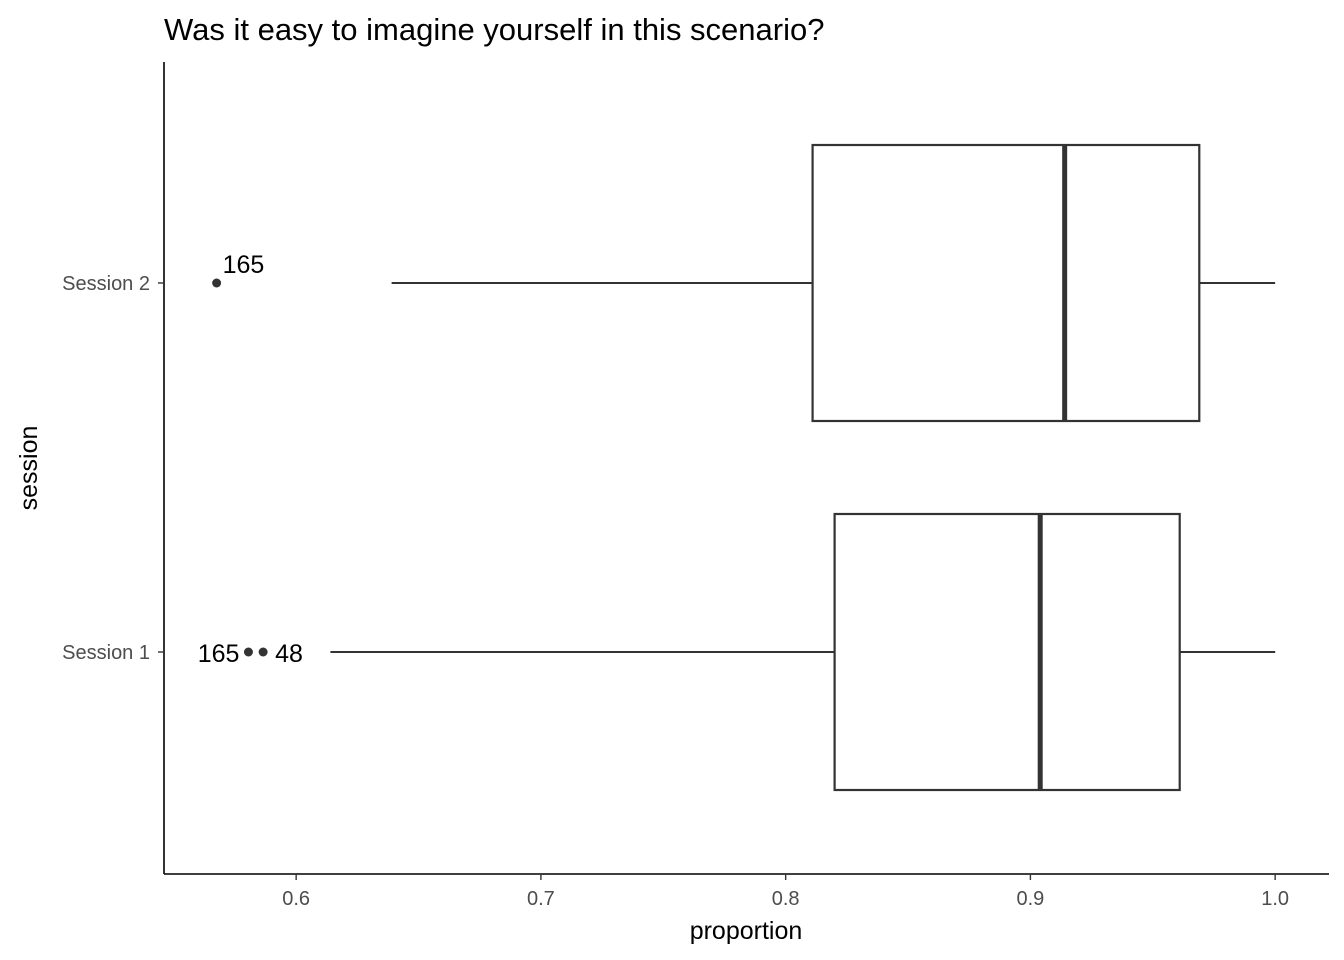 Image resolution: width=1344 pixels, height=960 pixels. What do you see at coordinates (106, 284) in the screenshot?
I see `y-tick-label: Session 2` at bounding box center [106, 284].